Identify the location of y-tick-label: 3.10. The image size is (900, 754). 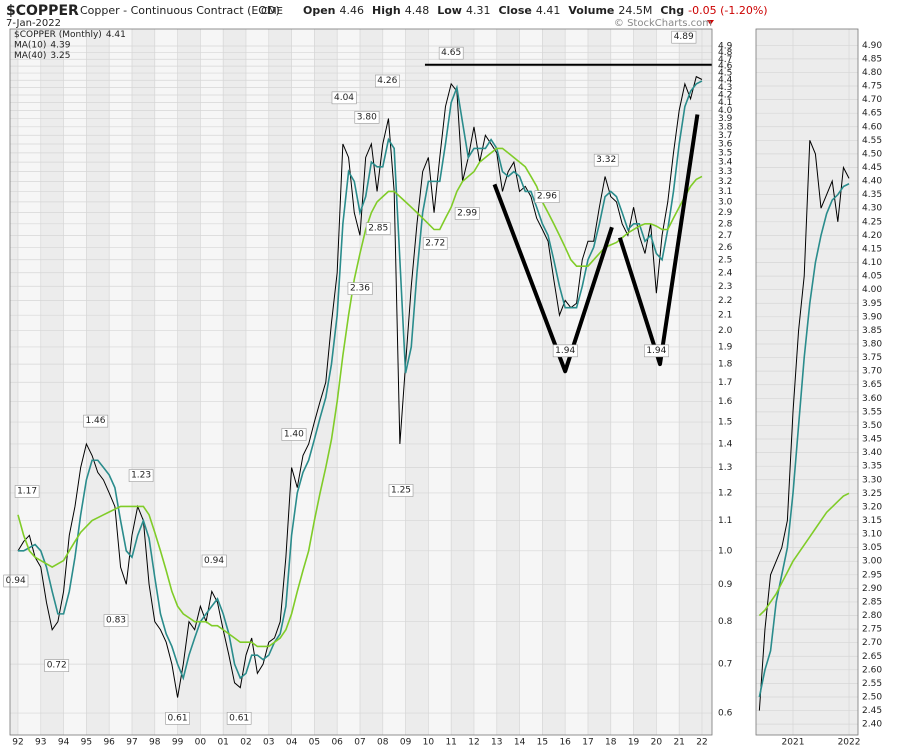
(872, 535).